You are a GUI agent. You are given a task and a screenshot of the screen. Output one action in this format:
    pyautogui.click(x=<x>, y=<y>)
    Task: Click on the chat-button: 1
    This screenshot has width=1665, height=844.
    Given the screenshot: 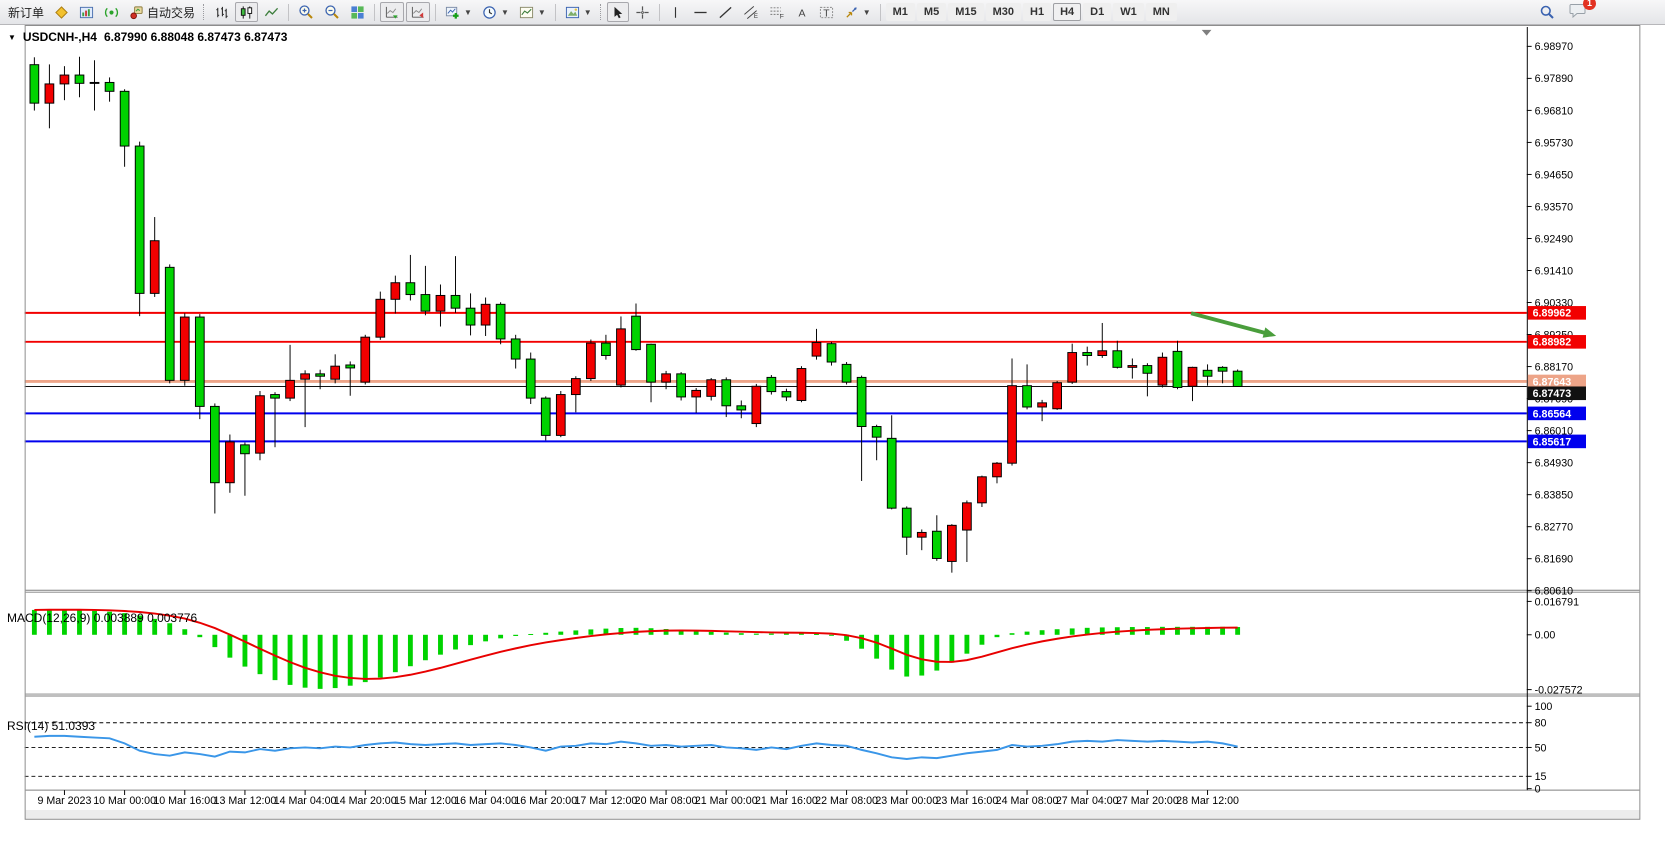 What is the action you would take?
    pyautogui.click(x=1582, y=11)
    